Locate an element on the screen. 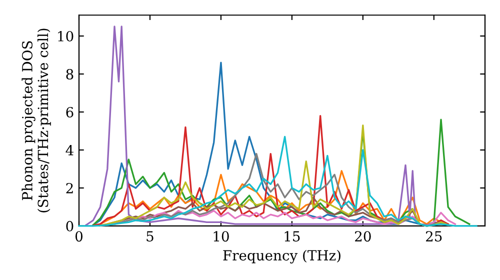 The width and height of the screenshot is (500, 280). y-tick-label: 0 is located at coordinates (70, 226).